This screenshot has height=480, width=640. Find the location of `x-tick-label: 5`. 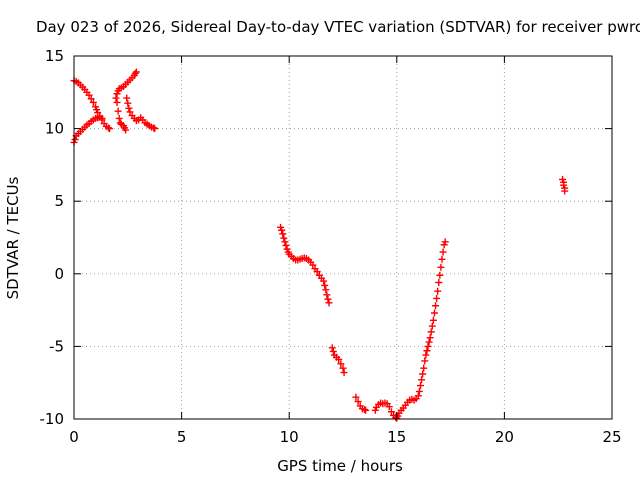

x-tick-label: 5 is located at coordinates (182, 437).